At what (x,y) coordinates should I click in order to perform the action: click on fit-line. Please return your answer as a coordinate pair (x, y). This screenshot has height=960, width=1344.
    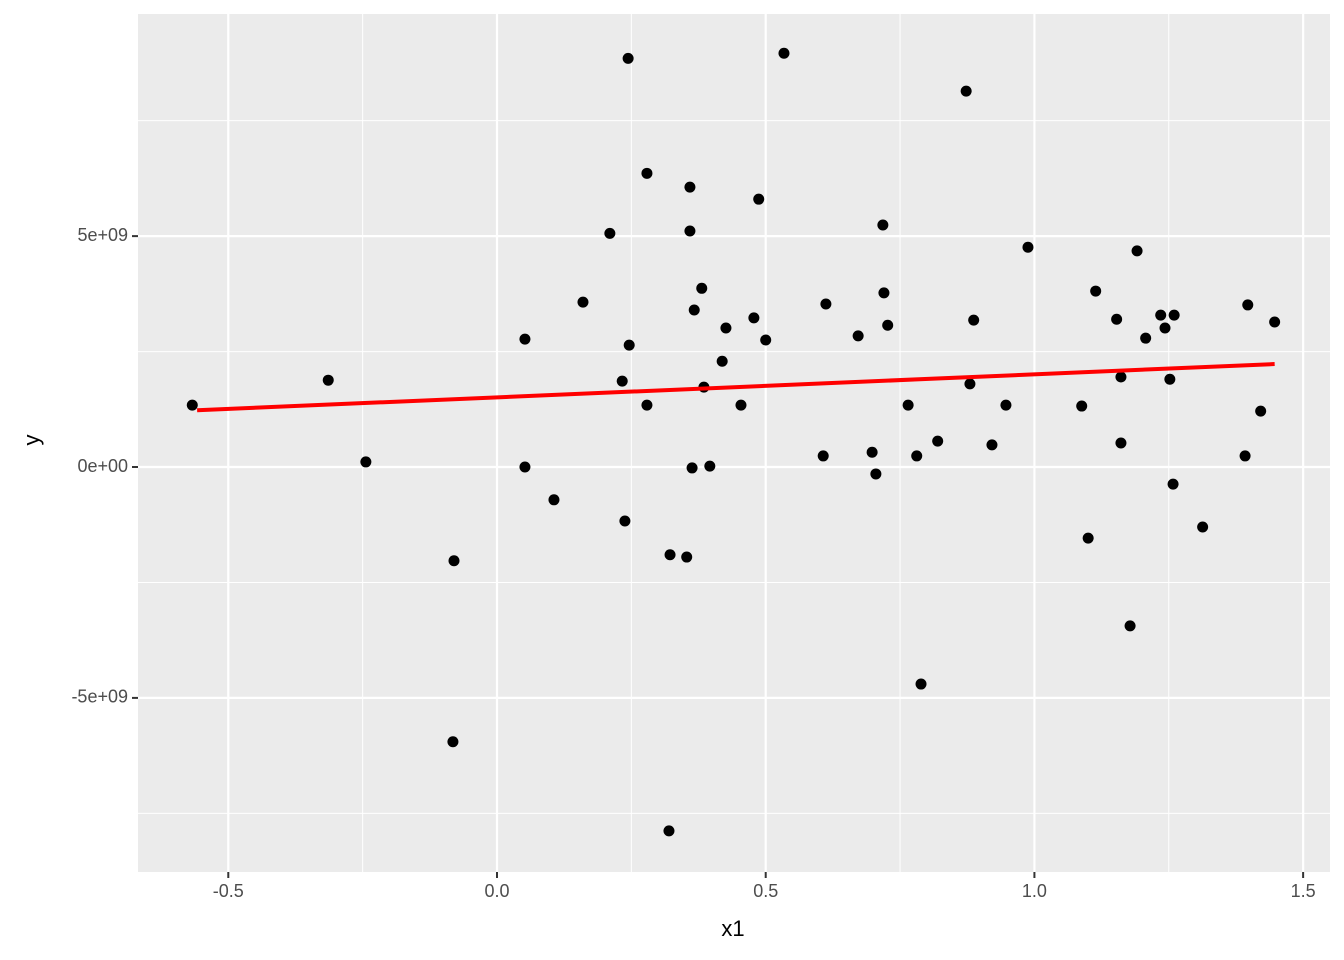
    Looking at the image, I should click on (736, 387).